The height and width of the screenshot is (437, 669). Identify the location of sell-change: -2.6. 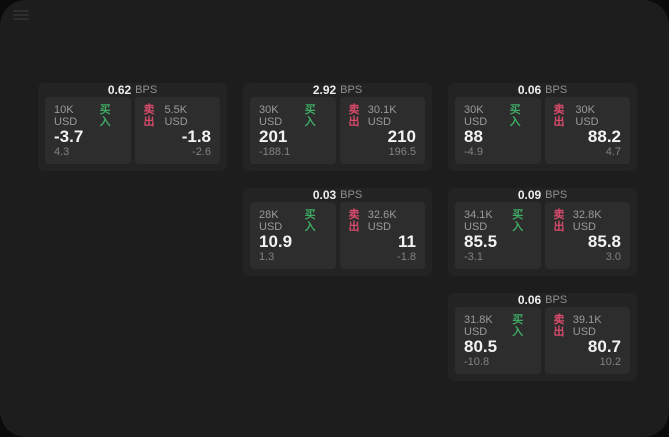
(201, 152).